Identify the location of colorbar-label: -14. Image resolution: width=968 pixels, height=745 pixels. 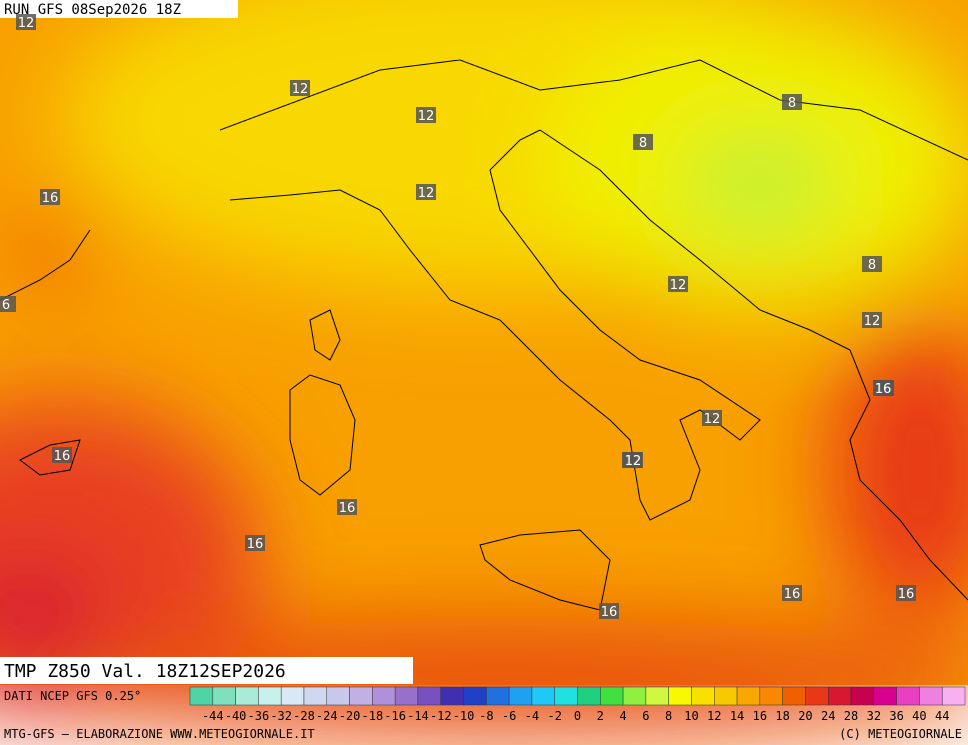
(418, 716).